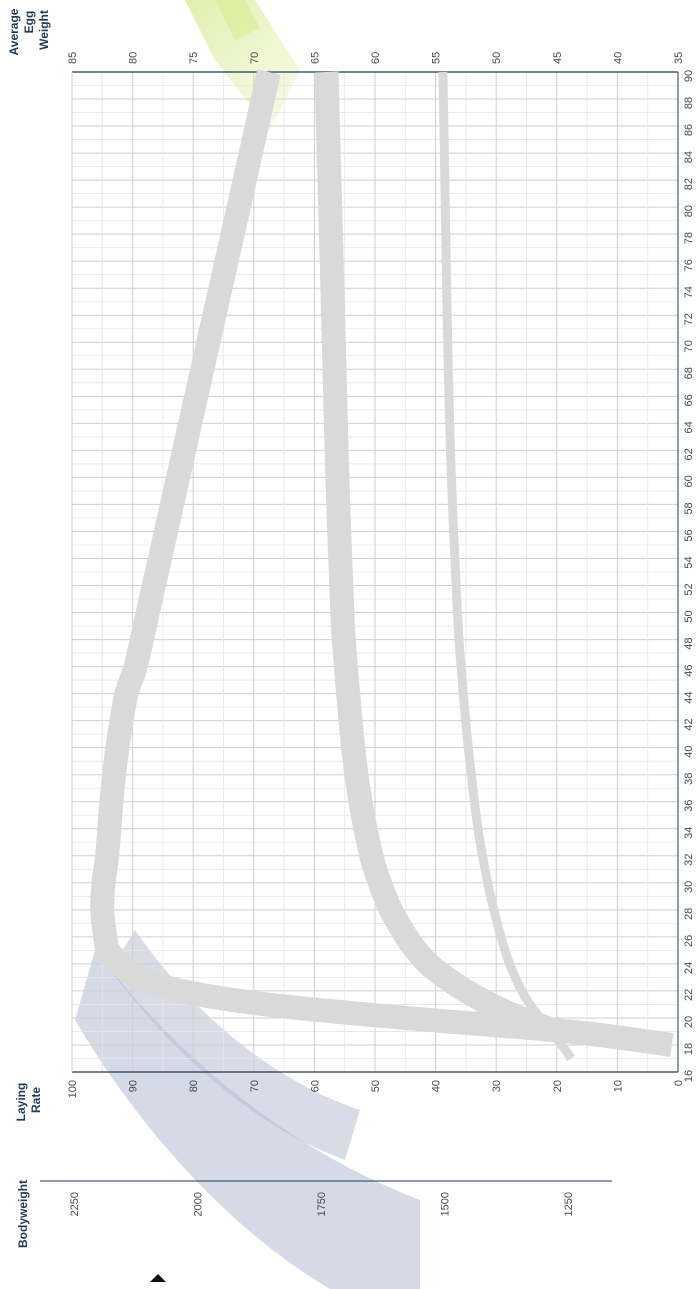 The height and width of the screenshot is (1289, 699). Describe the element at coordinates (689, 427) in the screenshot. I see `x-tick-label: 64` at that location.